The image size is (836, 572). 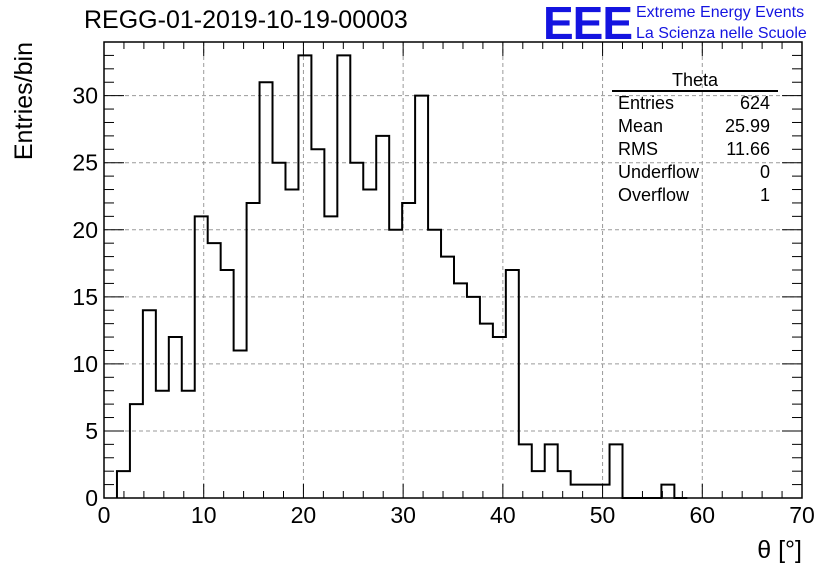 I want to click on chart-title: REGG-01-2019-10-19-00003, so click(x=246, y=20).